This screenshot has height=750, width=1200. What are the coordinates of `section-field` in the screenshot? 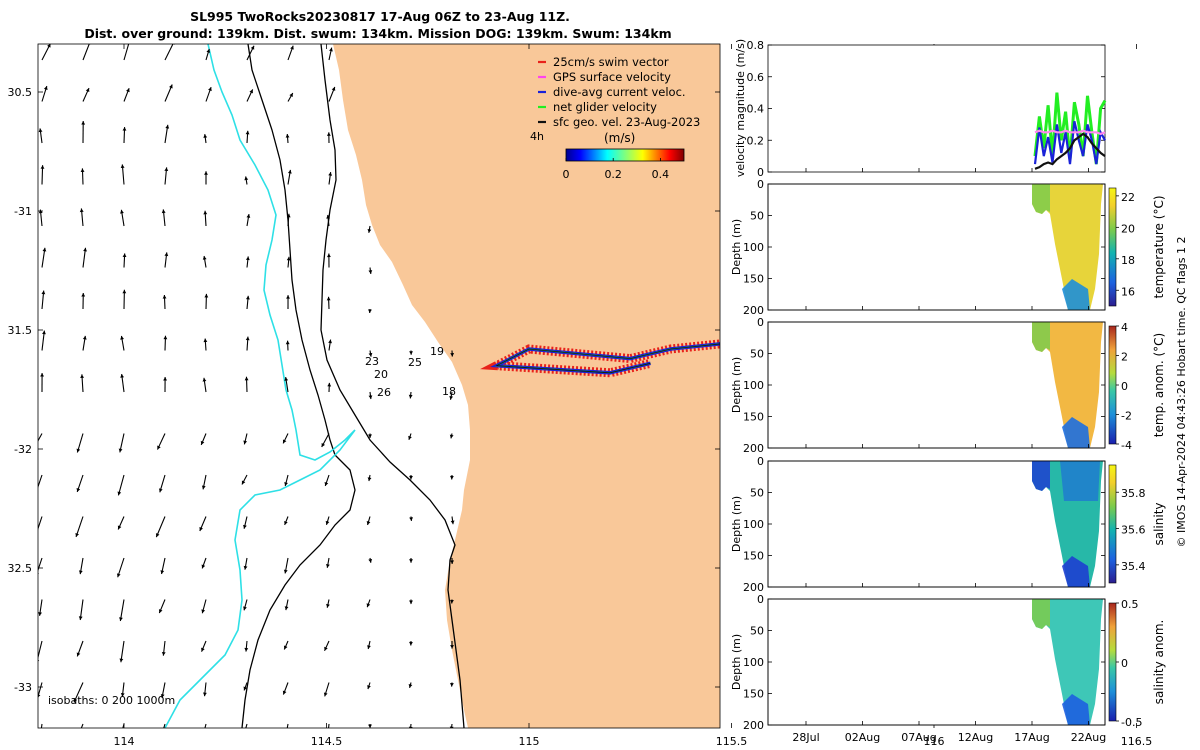 It's located at (1067, 662).